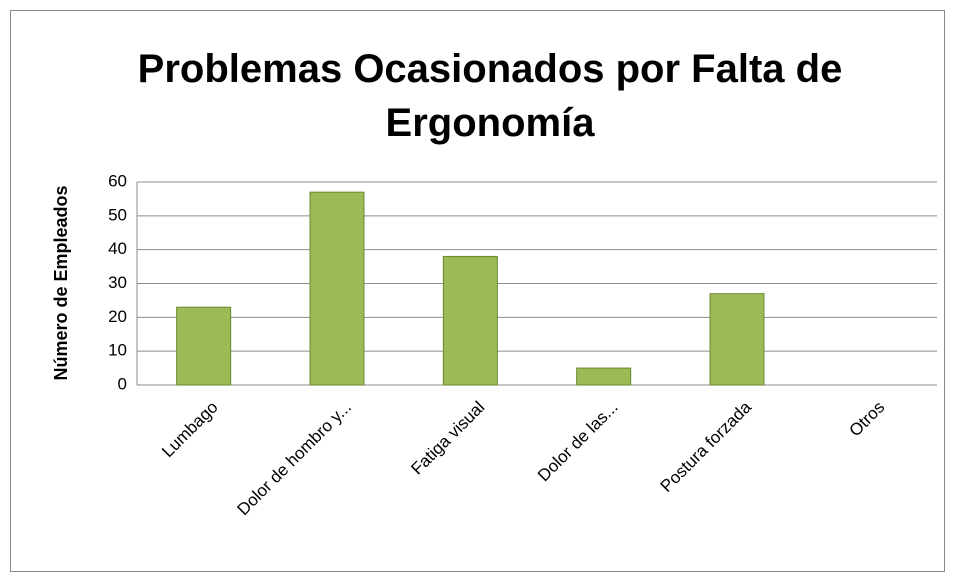 Image resolution: width=955 pixels, height=582 pixels. Describe the element at coordinates (117, 214) in the screenshot. I see `y-tick-label: 50` at that location.